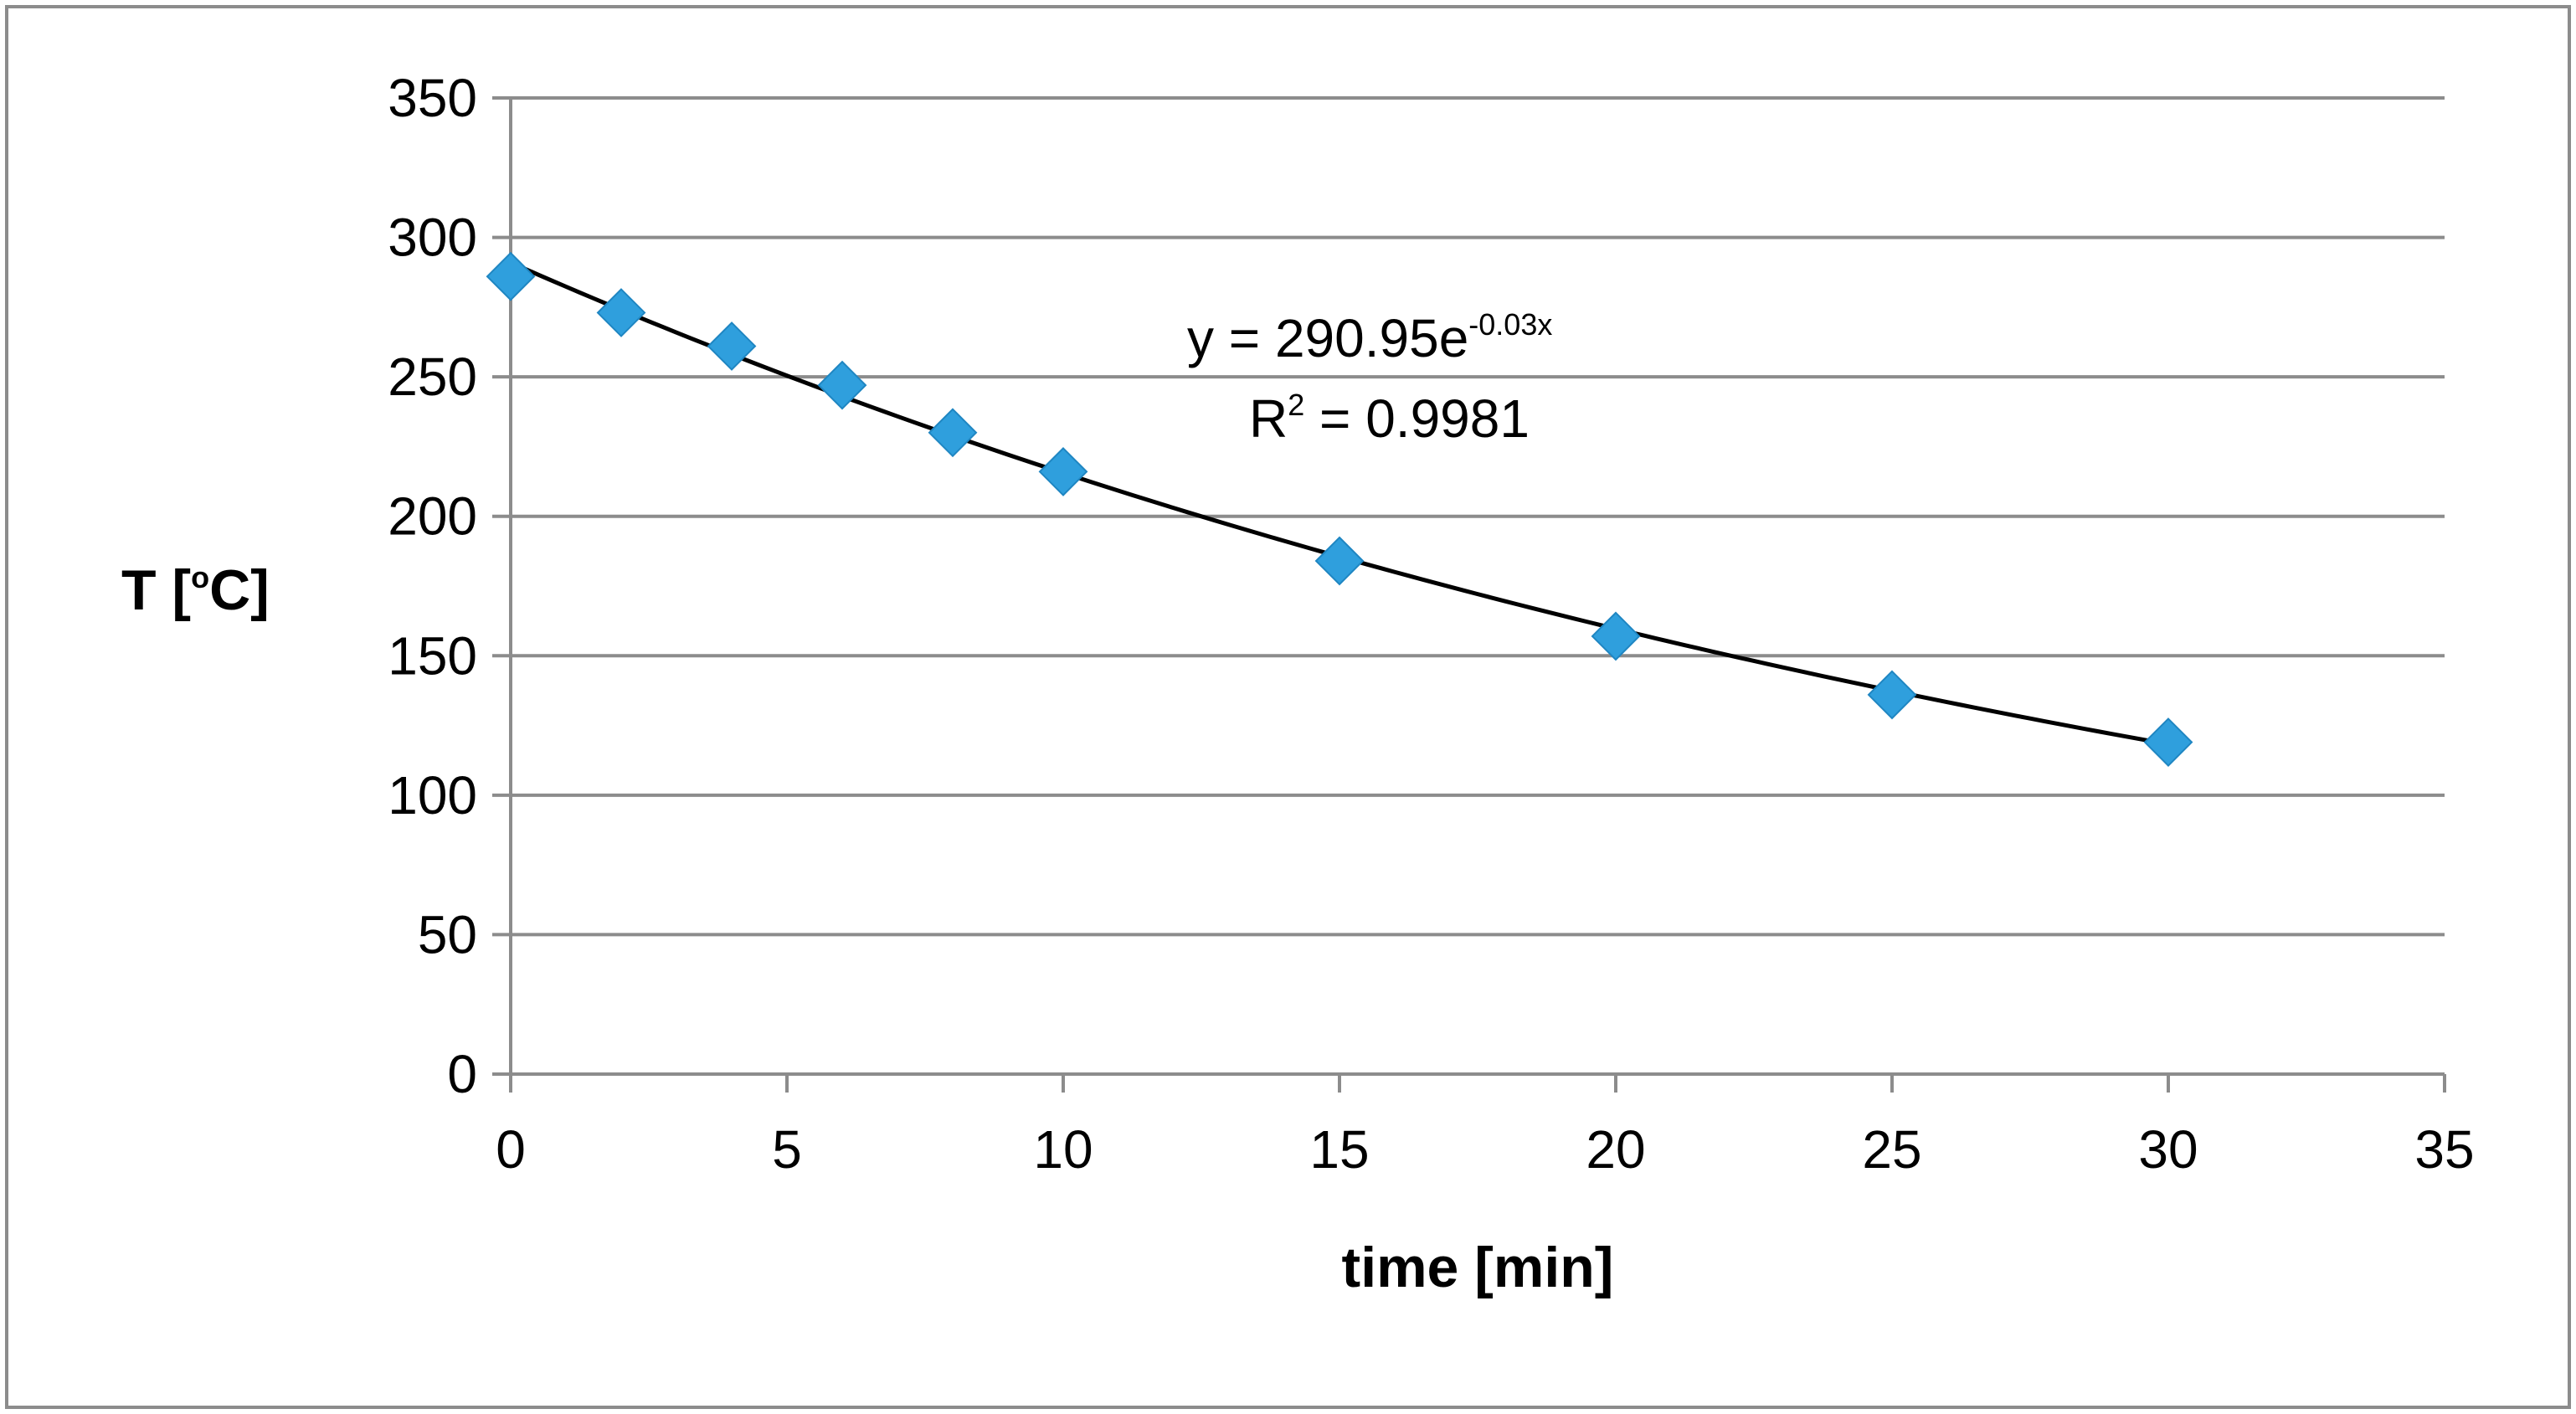 This screenshot has height=1414, width=2576. I want to click on y-tick-labels: 0 50 100 150 200 250 300 350, so click(433, 586).